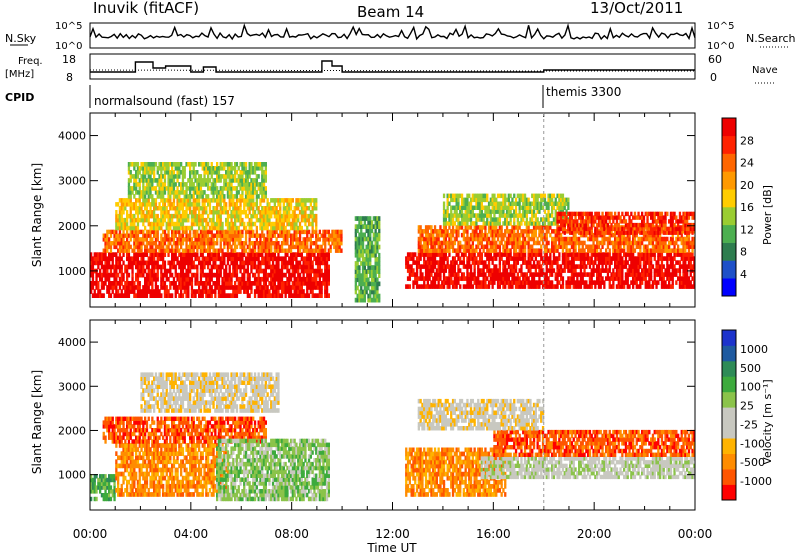 The image size is (800, 554). I want to click on power-colorbar-frame, so click(729, 207).